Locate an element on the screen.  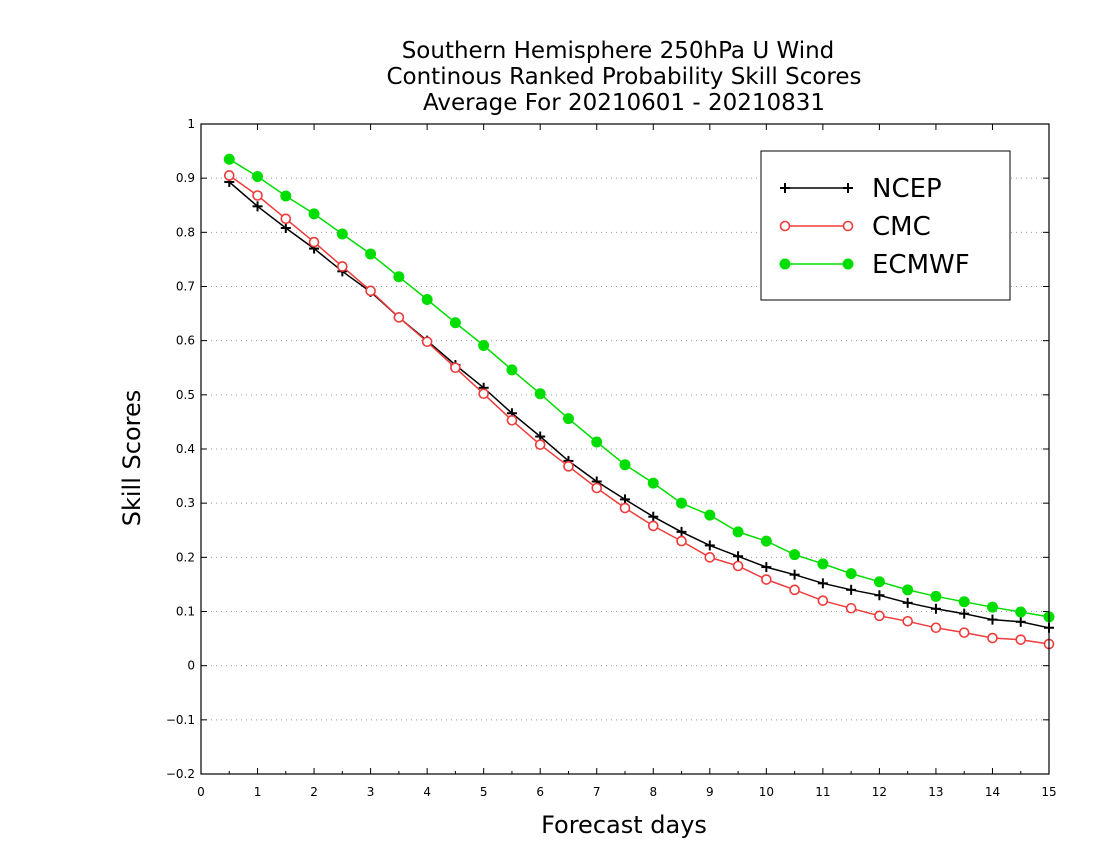
chart-title-line-1: Southern Hemisphere 250hPa U Wind is located at coordinates (618, 51).